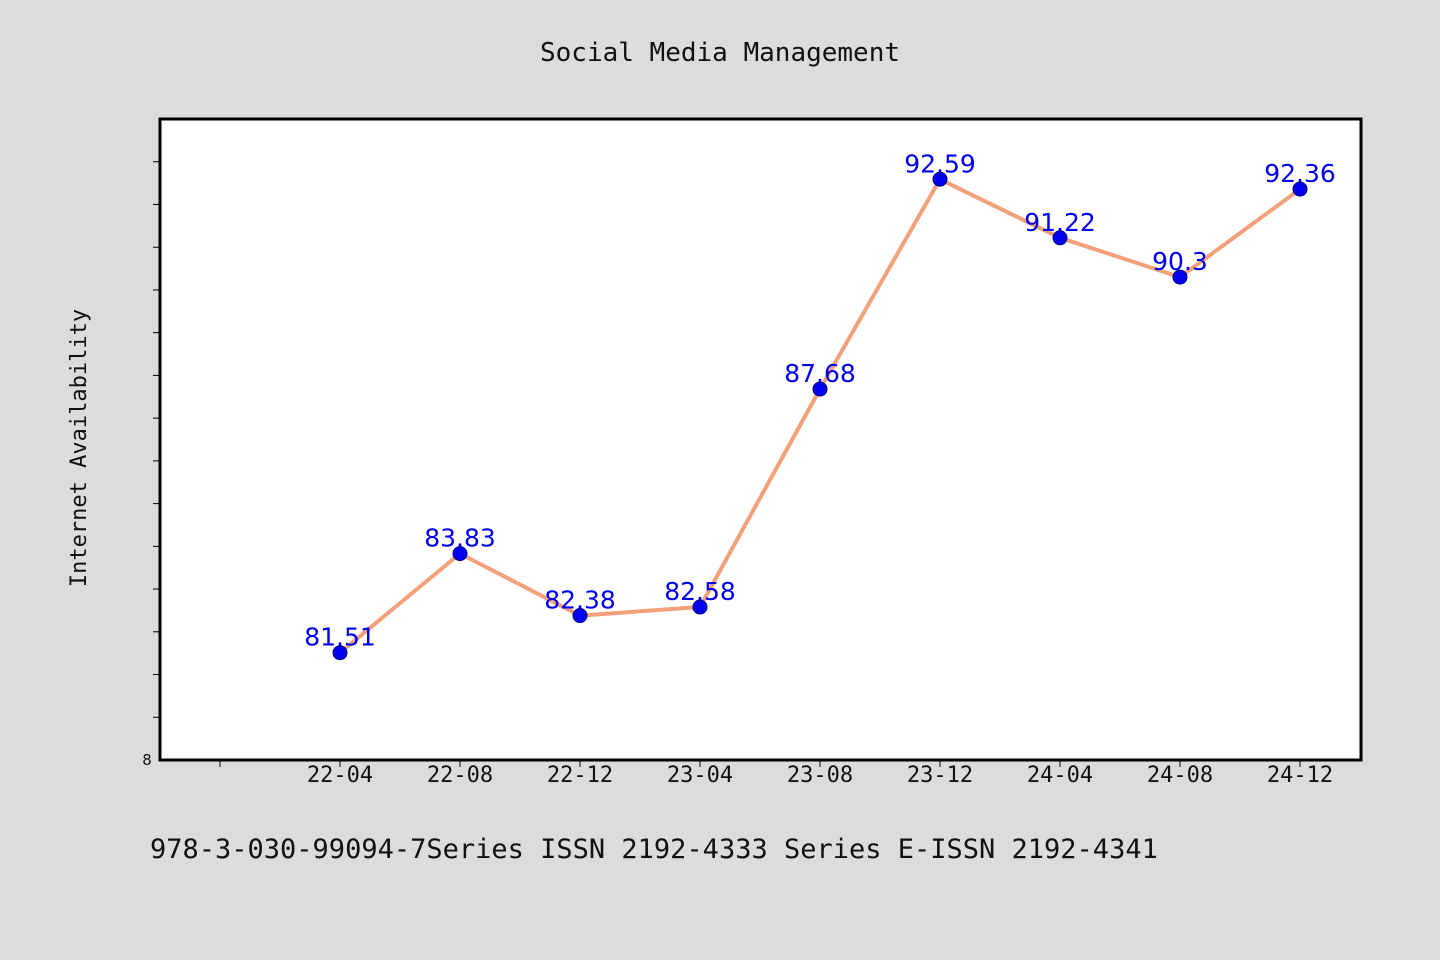 The height and width of the screenshot is (960, 1440). I want to click on x-tick-label: 22-04, so click(340, 775).